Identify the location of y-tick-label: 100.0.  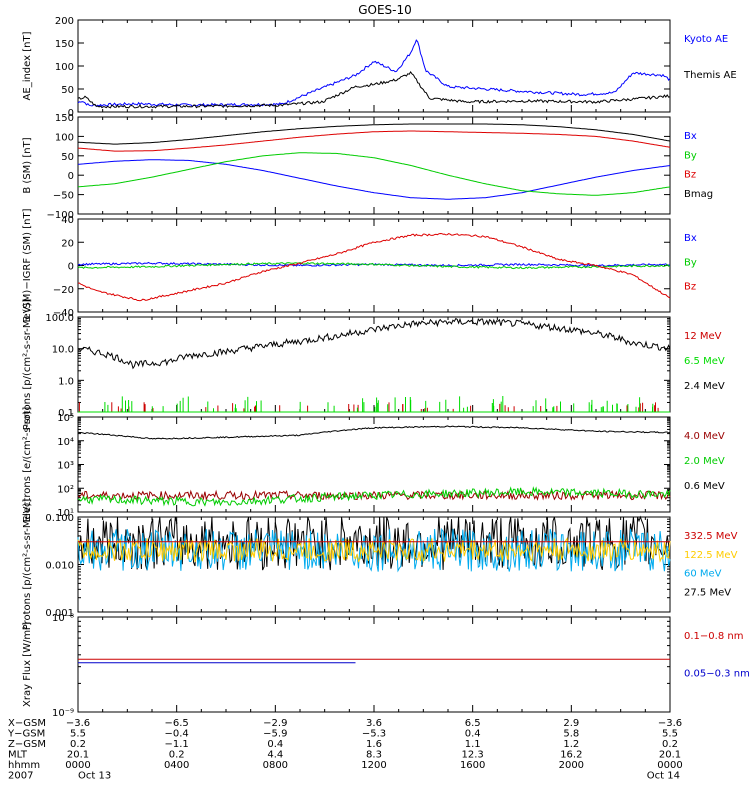
(59, 318).